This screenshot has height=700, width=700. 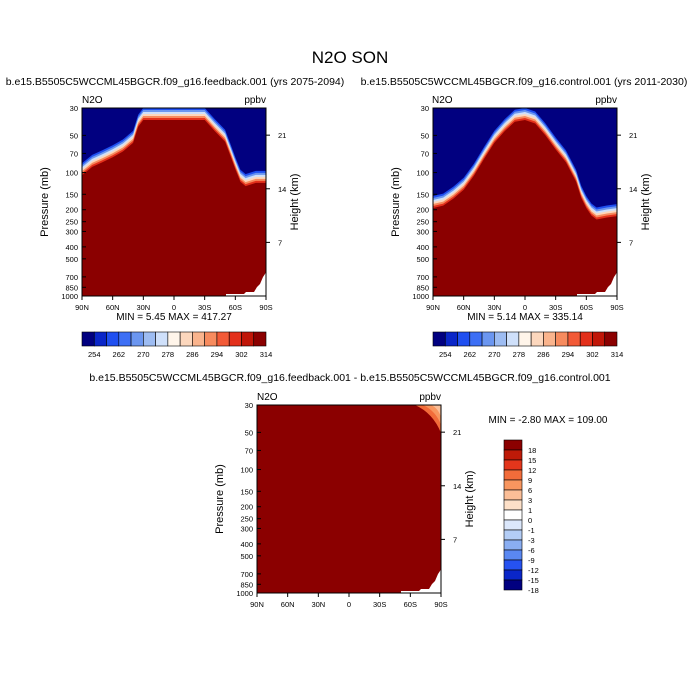 I want to click on colorbar-label: -6, so click(x=531, y=550).